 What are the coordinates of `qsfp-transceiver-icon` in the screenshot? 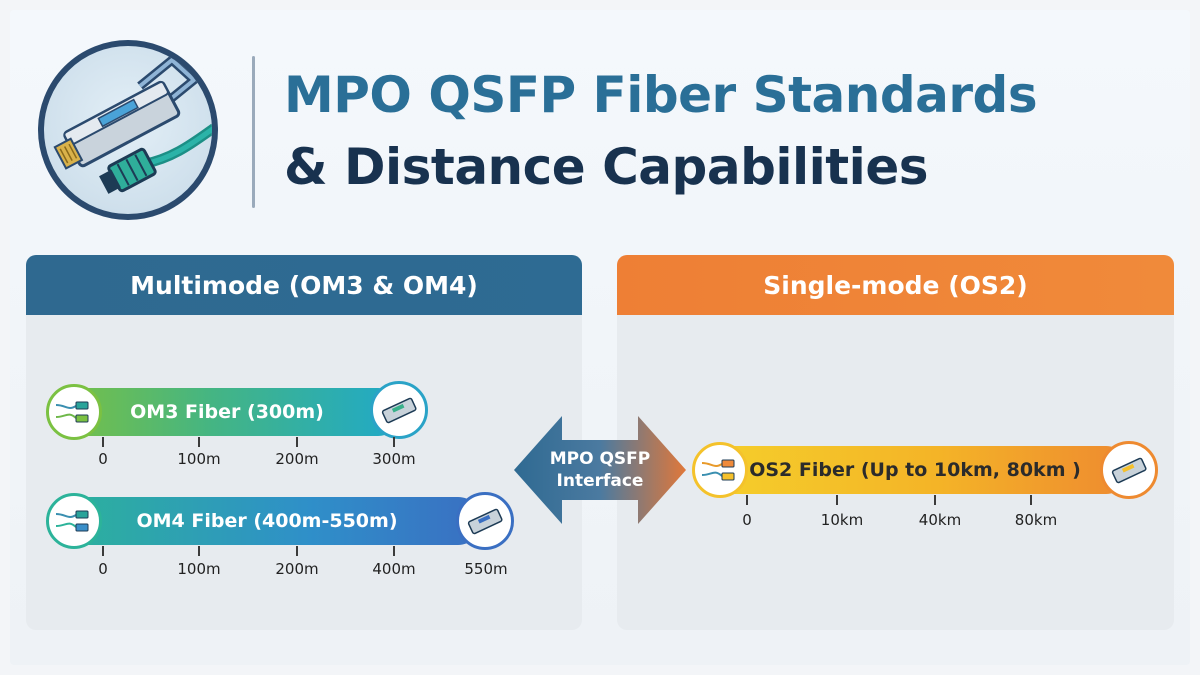 It's located at (128, 130).